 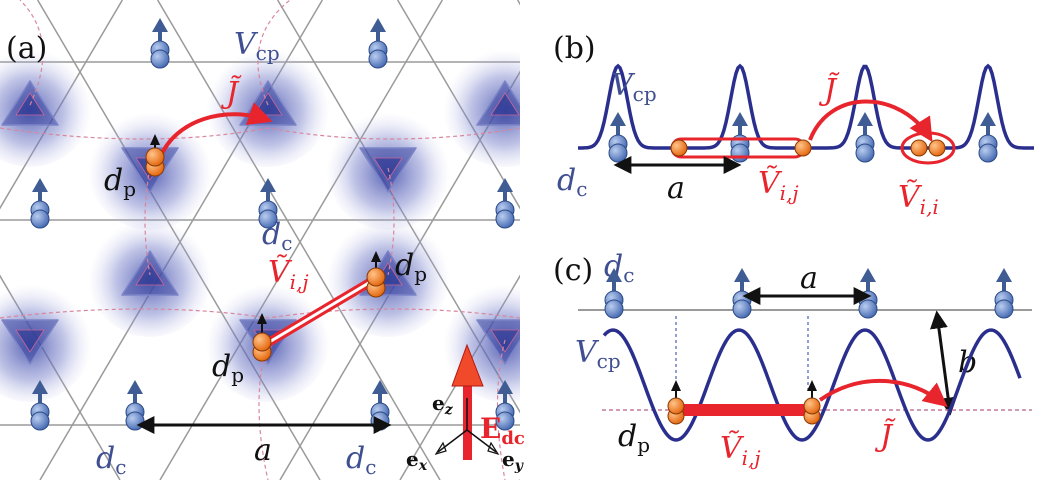 I want to click on vij-label-c: Ṽi,j, so click(x=740, y=450).